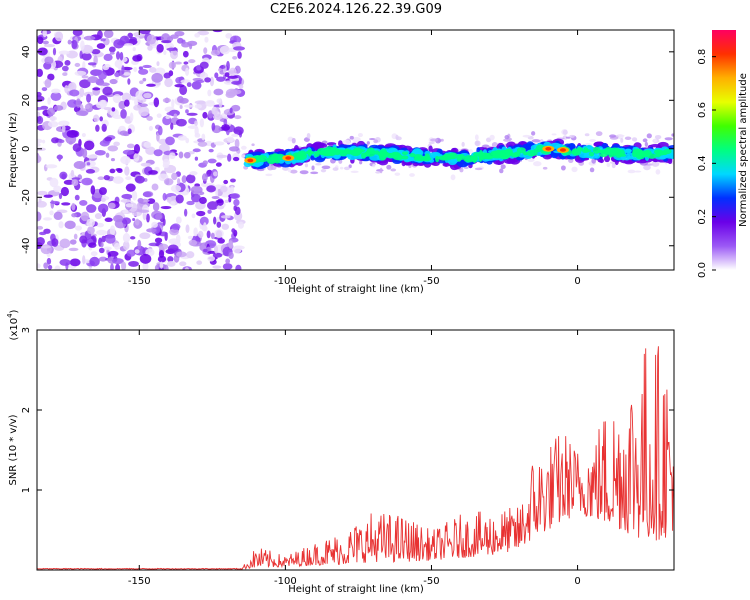 The height and width of the screenshot is (600, 750). I want to click on spectrogram-x-tick-label: -150, so click(139, 281).